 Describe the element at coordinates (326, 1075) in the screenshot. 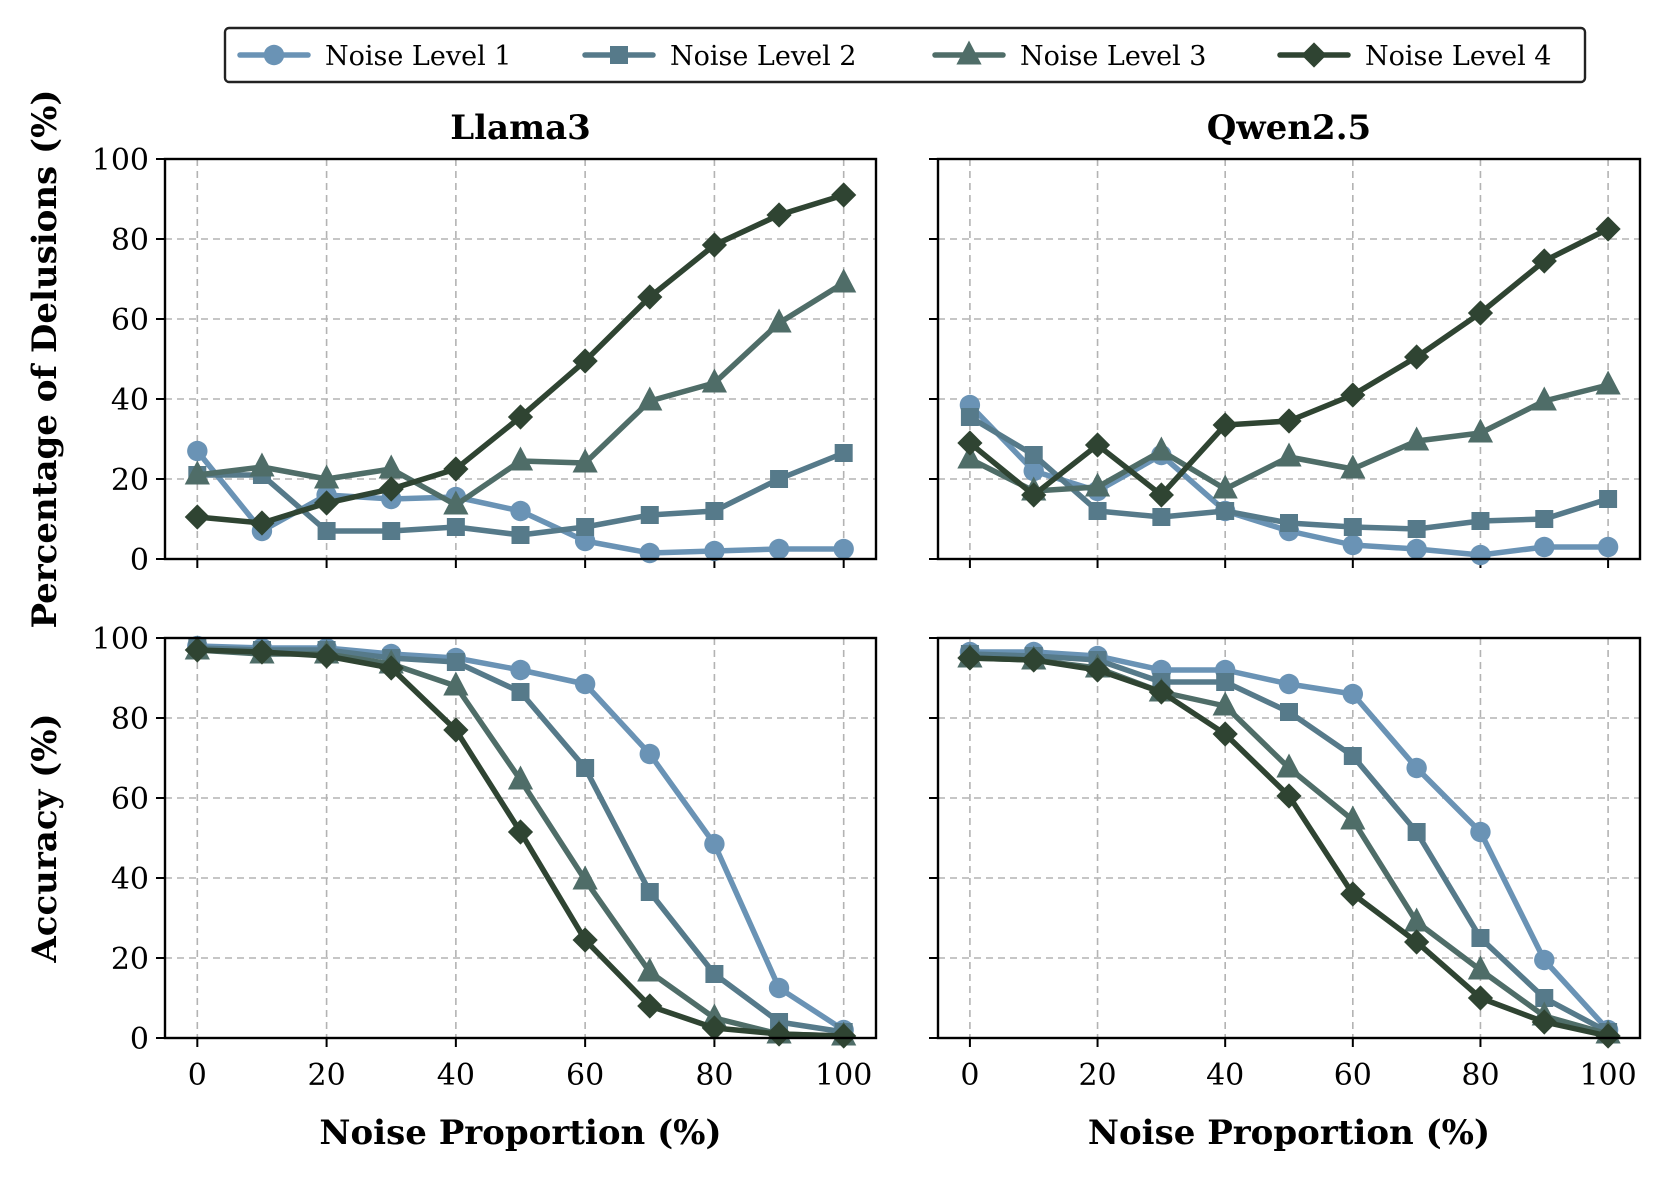

I see `x-tick-label: 20` at that location.